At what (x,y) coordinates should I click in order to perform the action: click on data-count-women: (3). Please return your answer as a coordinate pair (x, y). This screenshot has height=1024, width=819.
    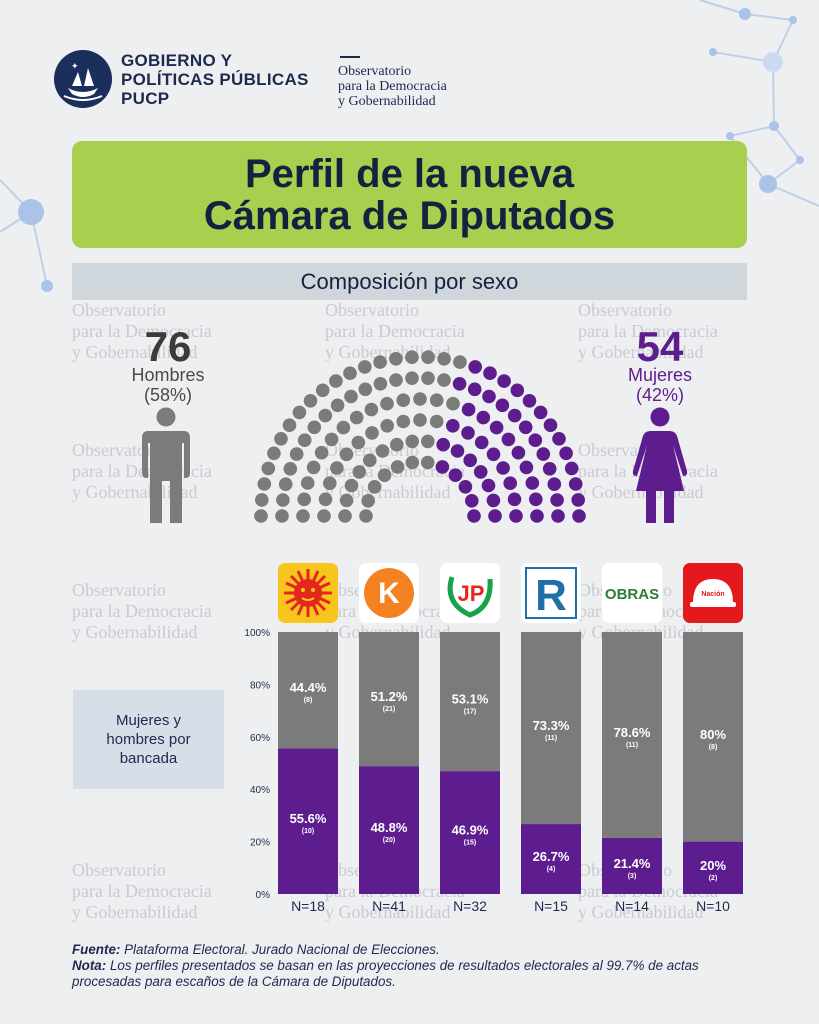
    Looking at the image, I should click on (632, 876).